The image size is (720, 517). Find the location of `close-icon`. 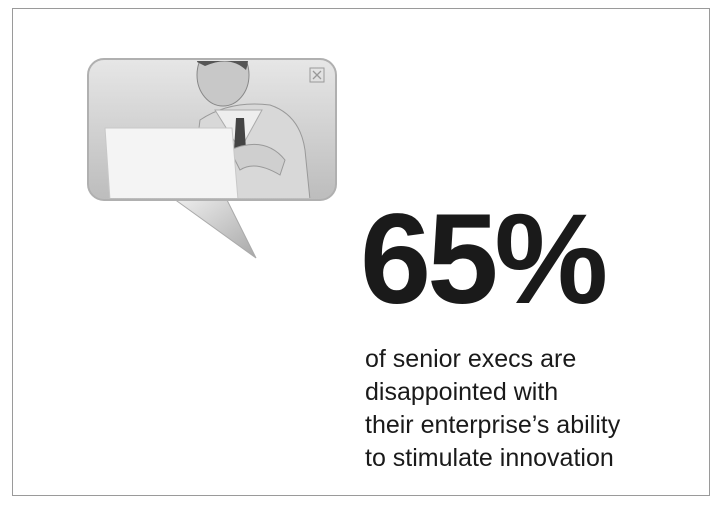

close-icon is located at coordinates (317, 75).